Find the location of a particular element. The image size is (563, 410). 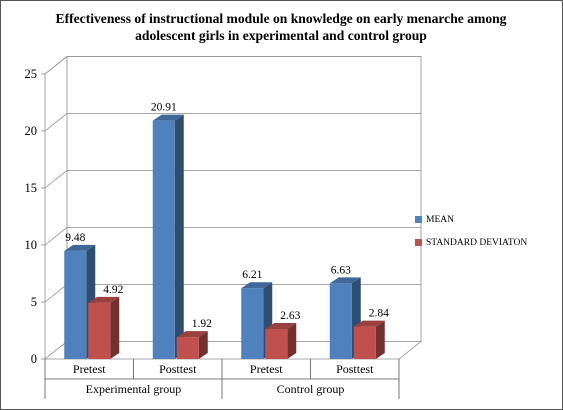

legend-item: MEAN is located at coordinates (471, 219).